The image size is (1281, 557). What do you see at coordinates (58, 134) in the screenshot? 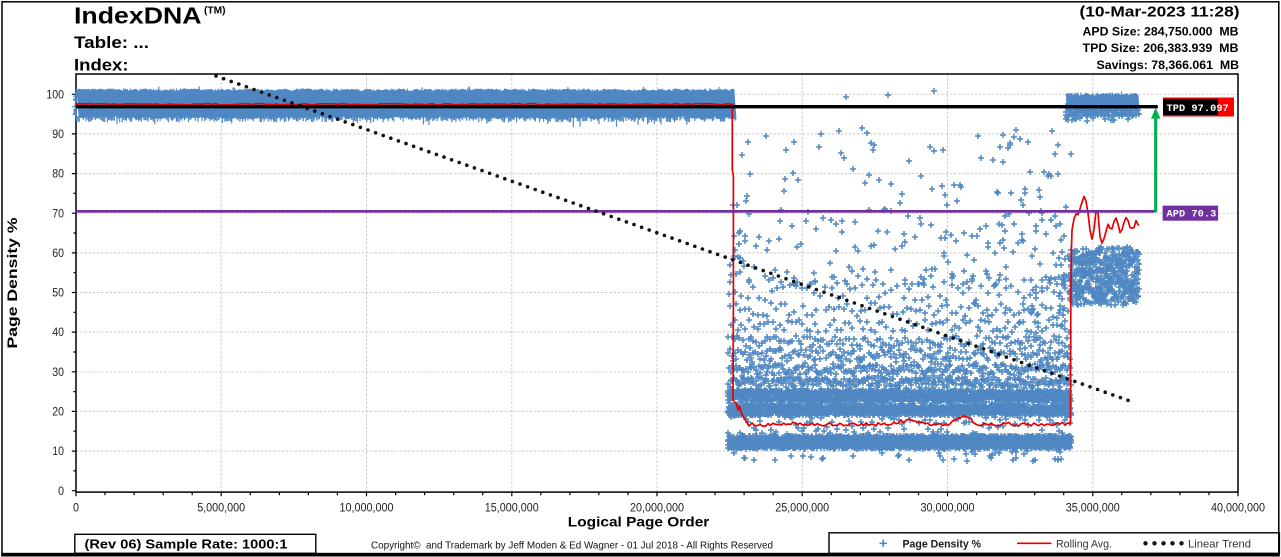
I see `svg-text: 90` at bounding box center [58, 134].